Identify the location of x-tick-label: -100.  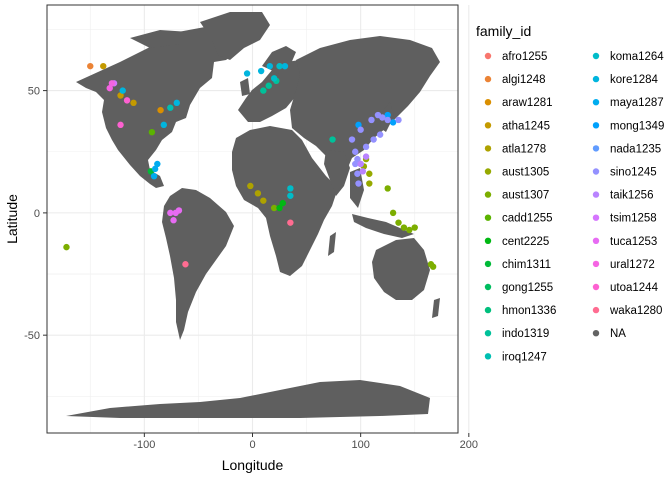
(144, 445).